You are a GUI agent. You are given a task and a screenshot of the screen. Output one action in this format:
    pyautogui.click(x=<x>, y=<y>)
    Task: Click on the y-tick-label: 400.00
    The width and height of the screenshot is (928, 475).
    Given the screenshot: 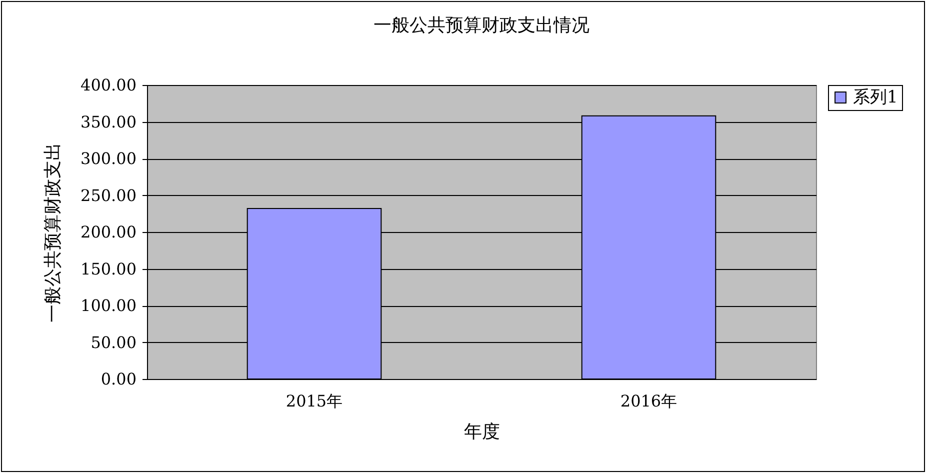 What is the action you would take?
    pyautogui.click(x=108, y=85)
    